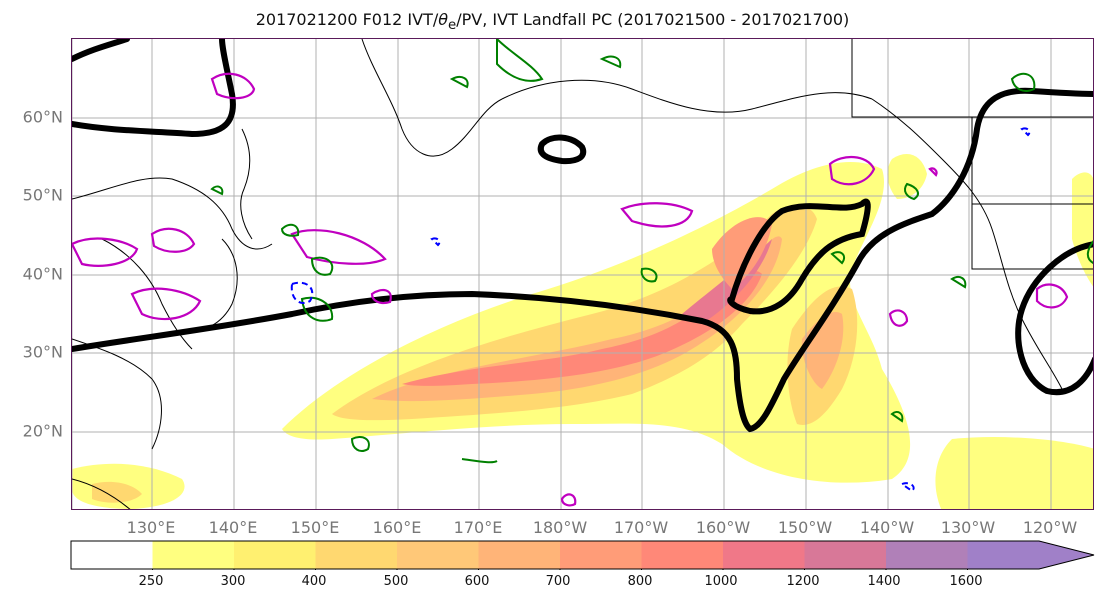 The image size is (1105, 603). What do you see at coordinates (42, 431) in the screenshot?
I see `lat-label-20n: 20°N` at bounding box center [42, 431].